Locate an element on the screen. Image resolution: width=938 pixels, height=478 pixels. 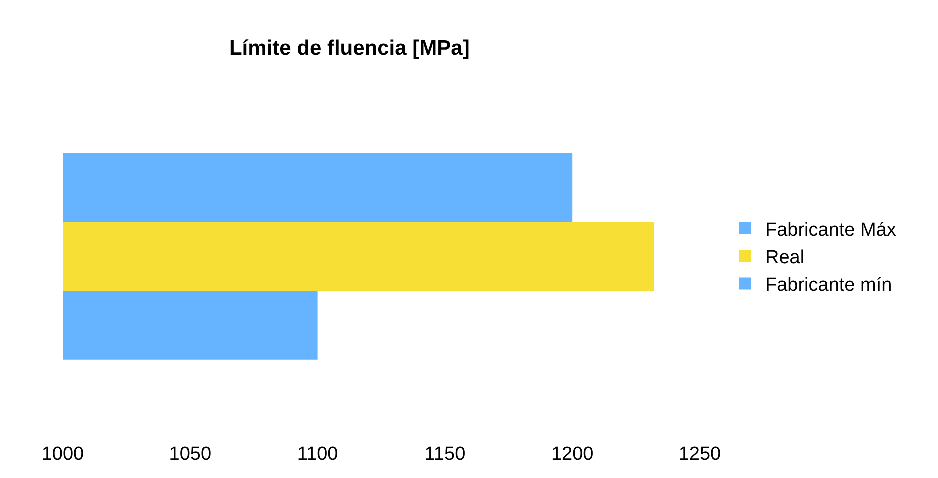
x-tick-label: 1150 is located at coordinates (445, 454).